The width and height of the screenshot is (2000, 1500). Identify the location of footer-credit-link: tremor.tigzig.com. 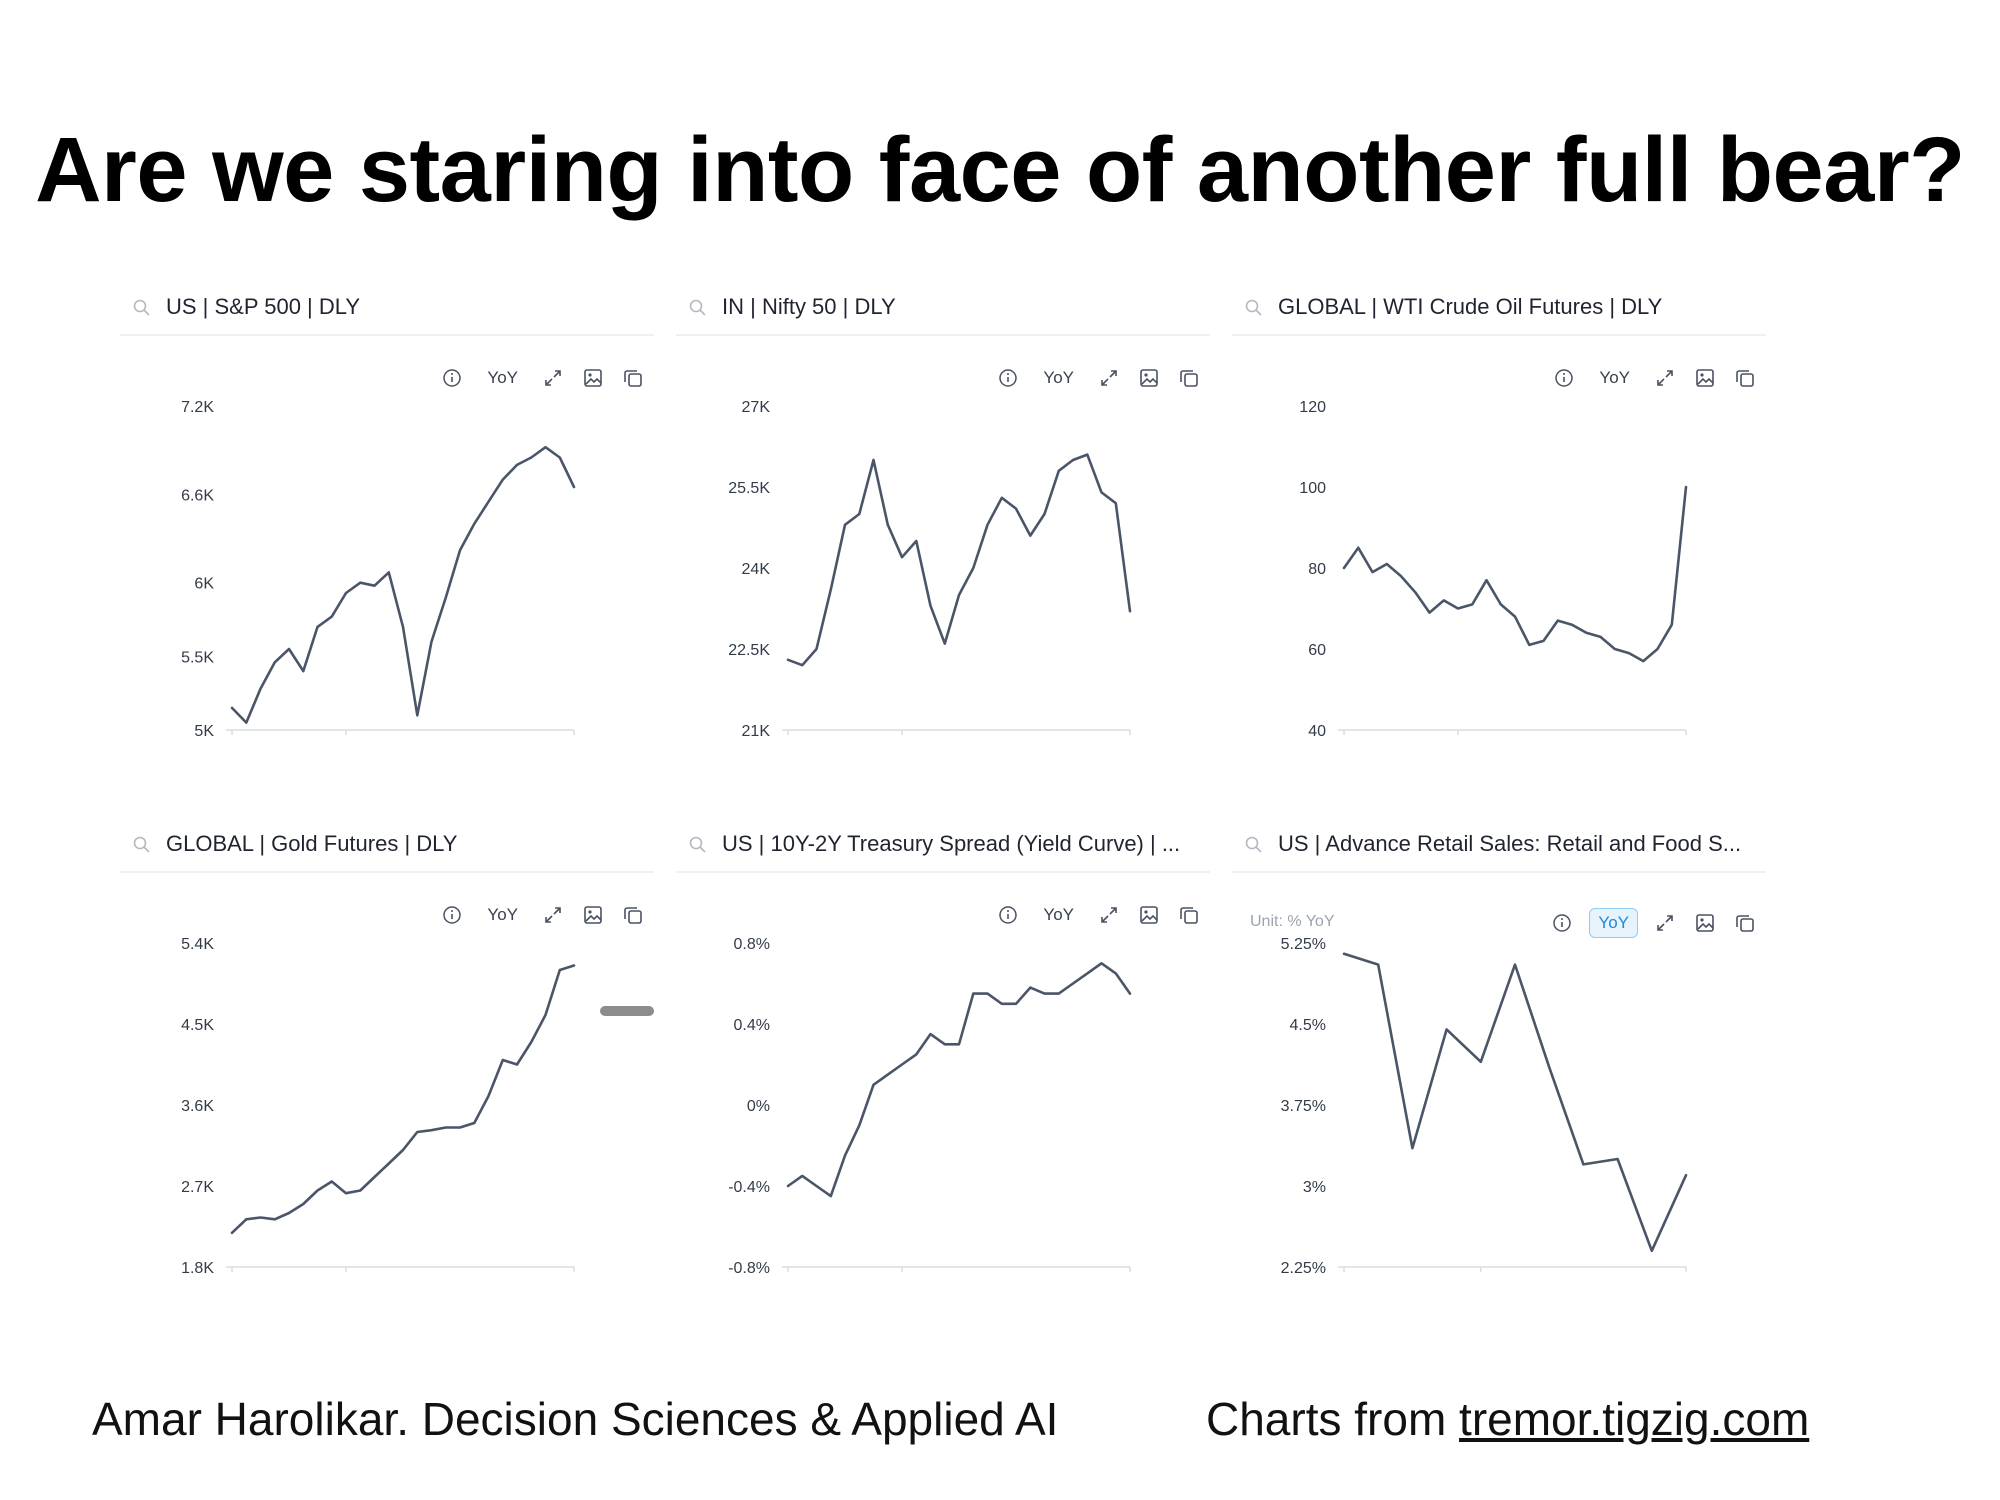
(1634, 1419).